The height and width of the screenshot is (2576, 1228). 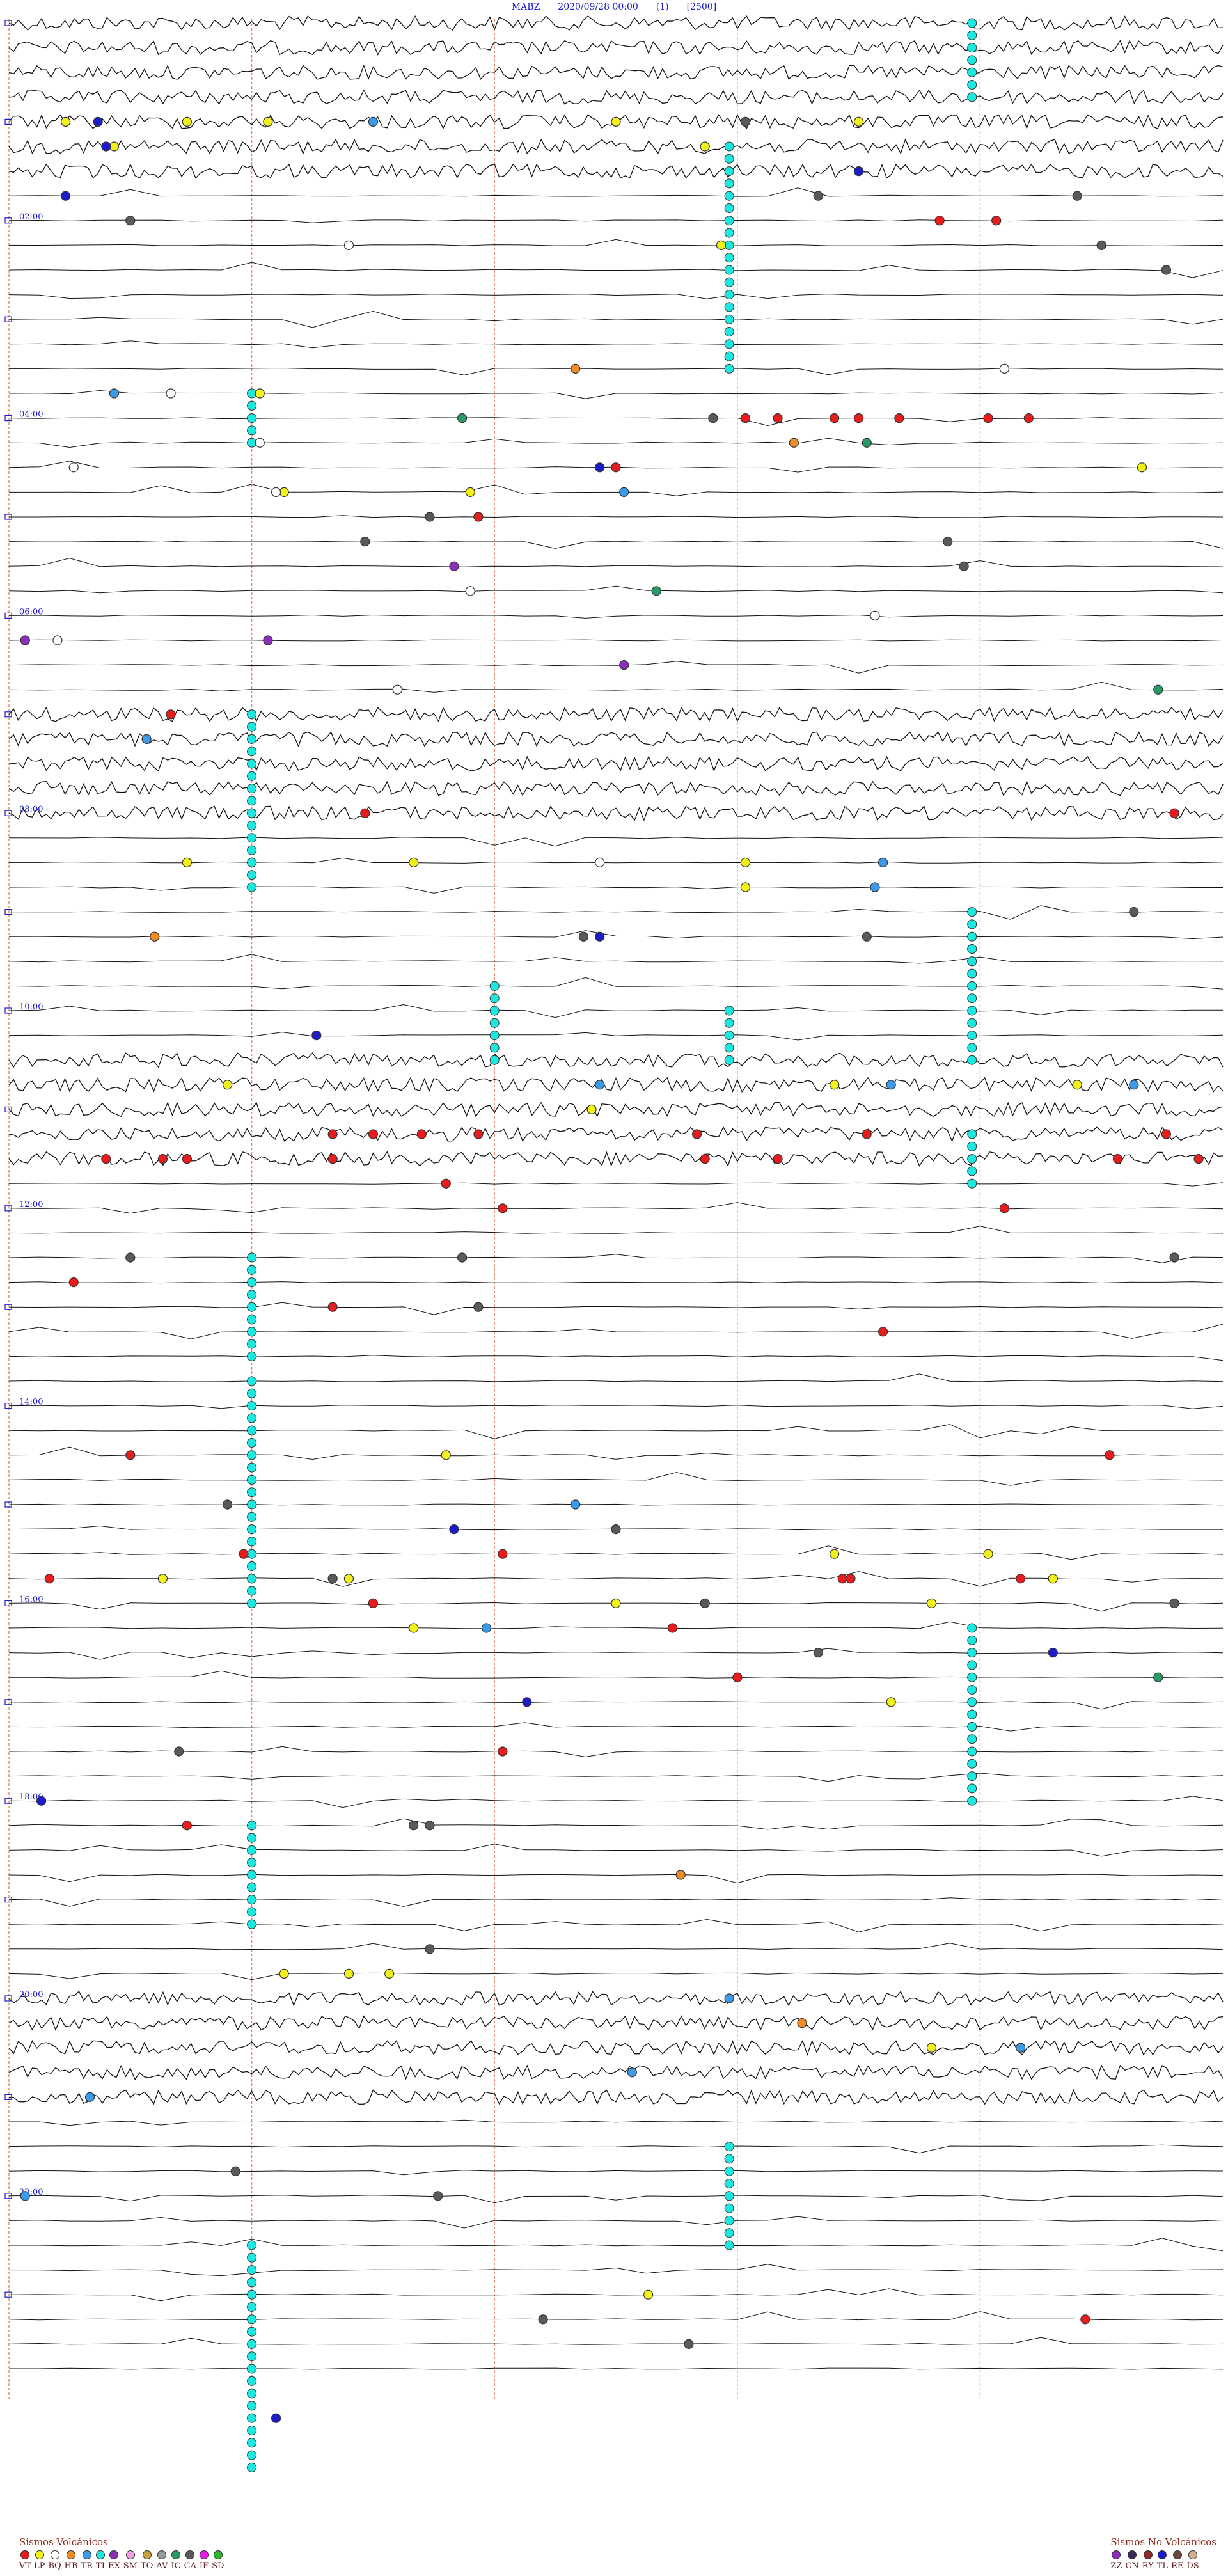 What do you see at coordinates (598, 7) in the screenshot?
I see `header-datetime: 2020/09/28 00:00` at bounding box center [598, 7].